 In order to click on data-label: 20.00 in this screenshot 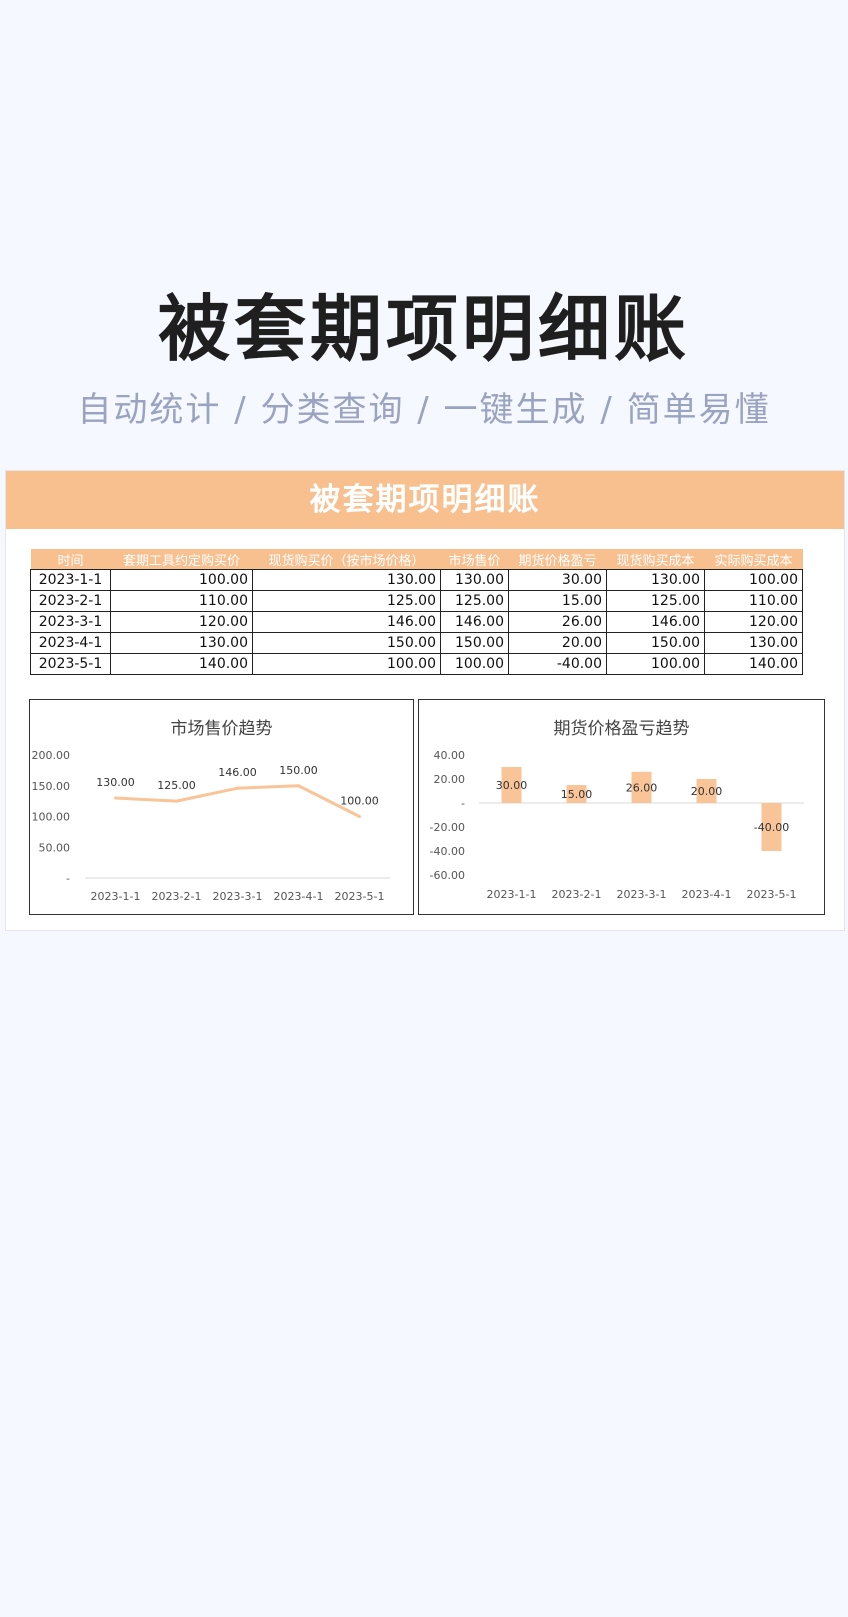, I will do `click(707, 791)`.